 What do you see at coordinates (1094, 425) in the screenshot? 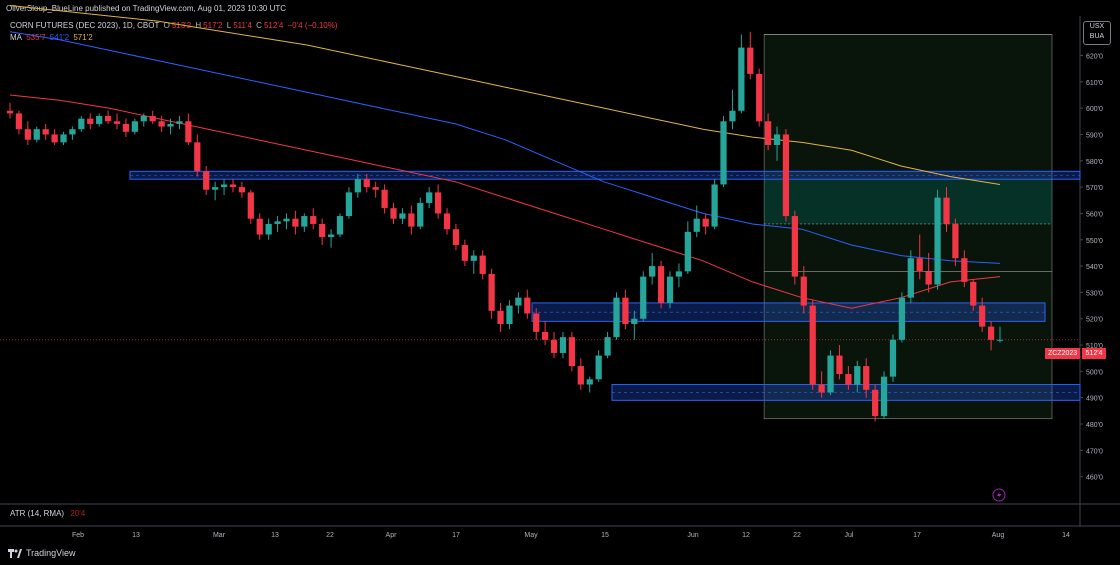
I see `y-tick-label-2: 480'0` at bounding box center [1094, 425].